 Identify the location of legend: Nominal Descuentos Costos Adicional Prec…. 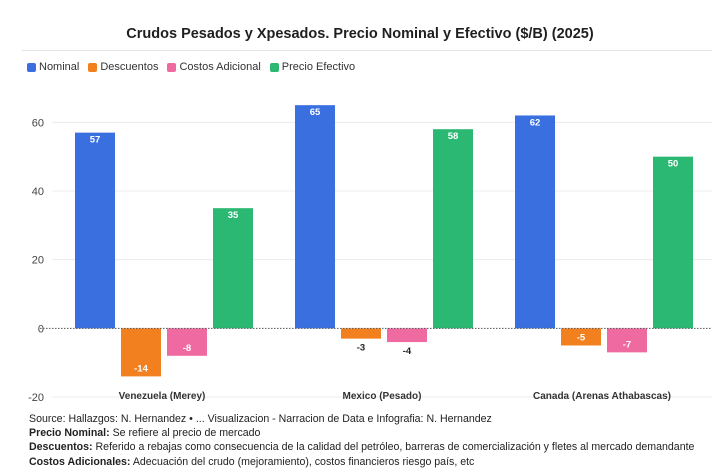
(191, 67).